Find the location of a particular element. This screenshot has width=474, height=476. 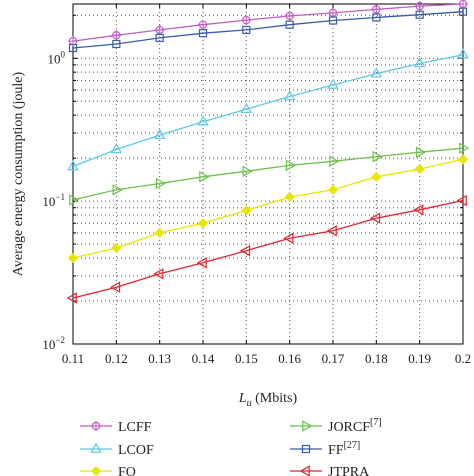

legend-label: LCFF is located at coordinates (135, 427).